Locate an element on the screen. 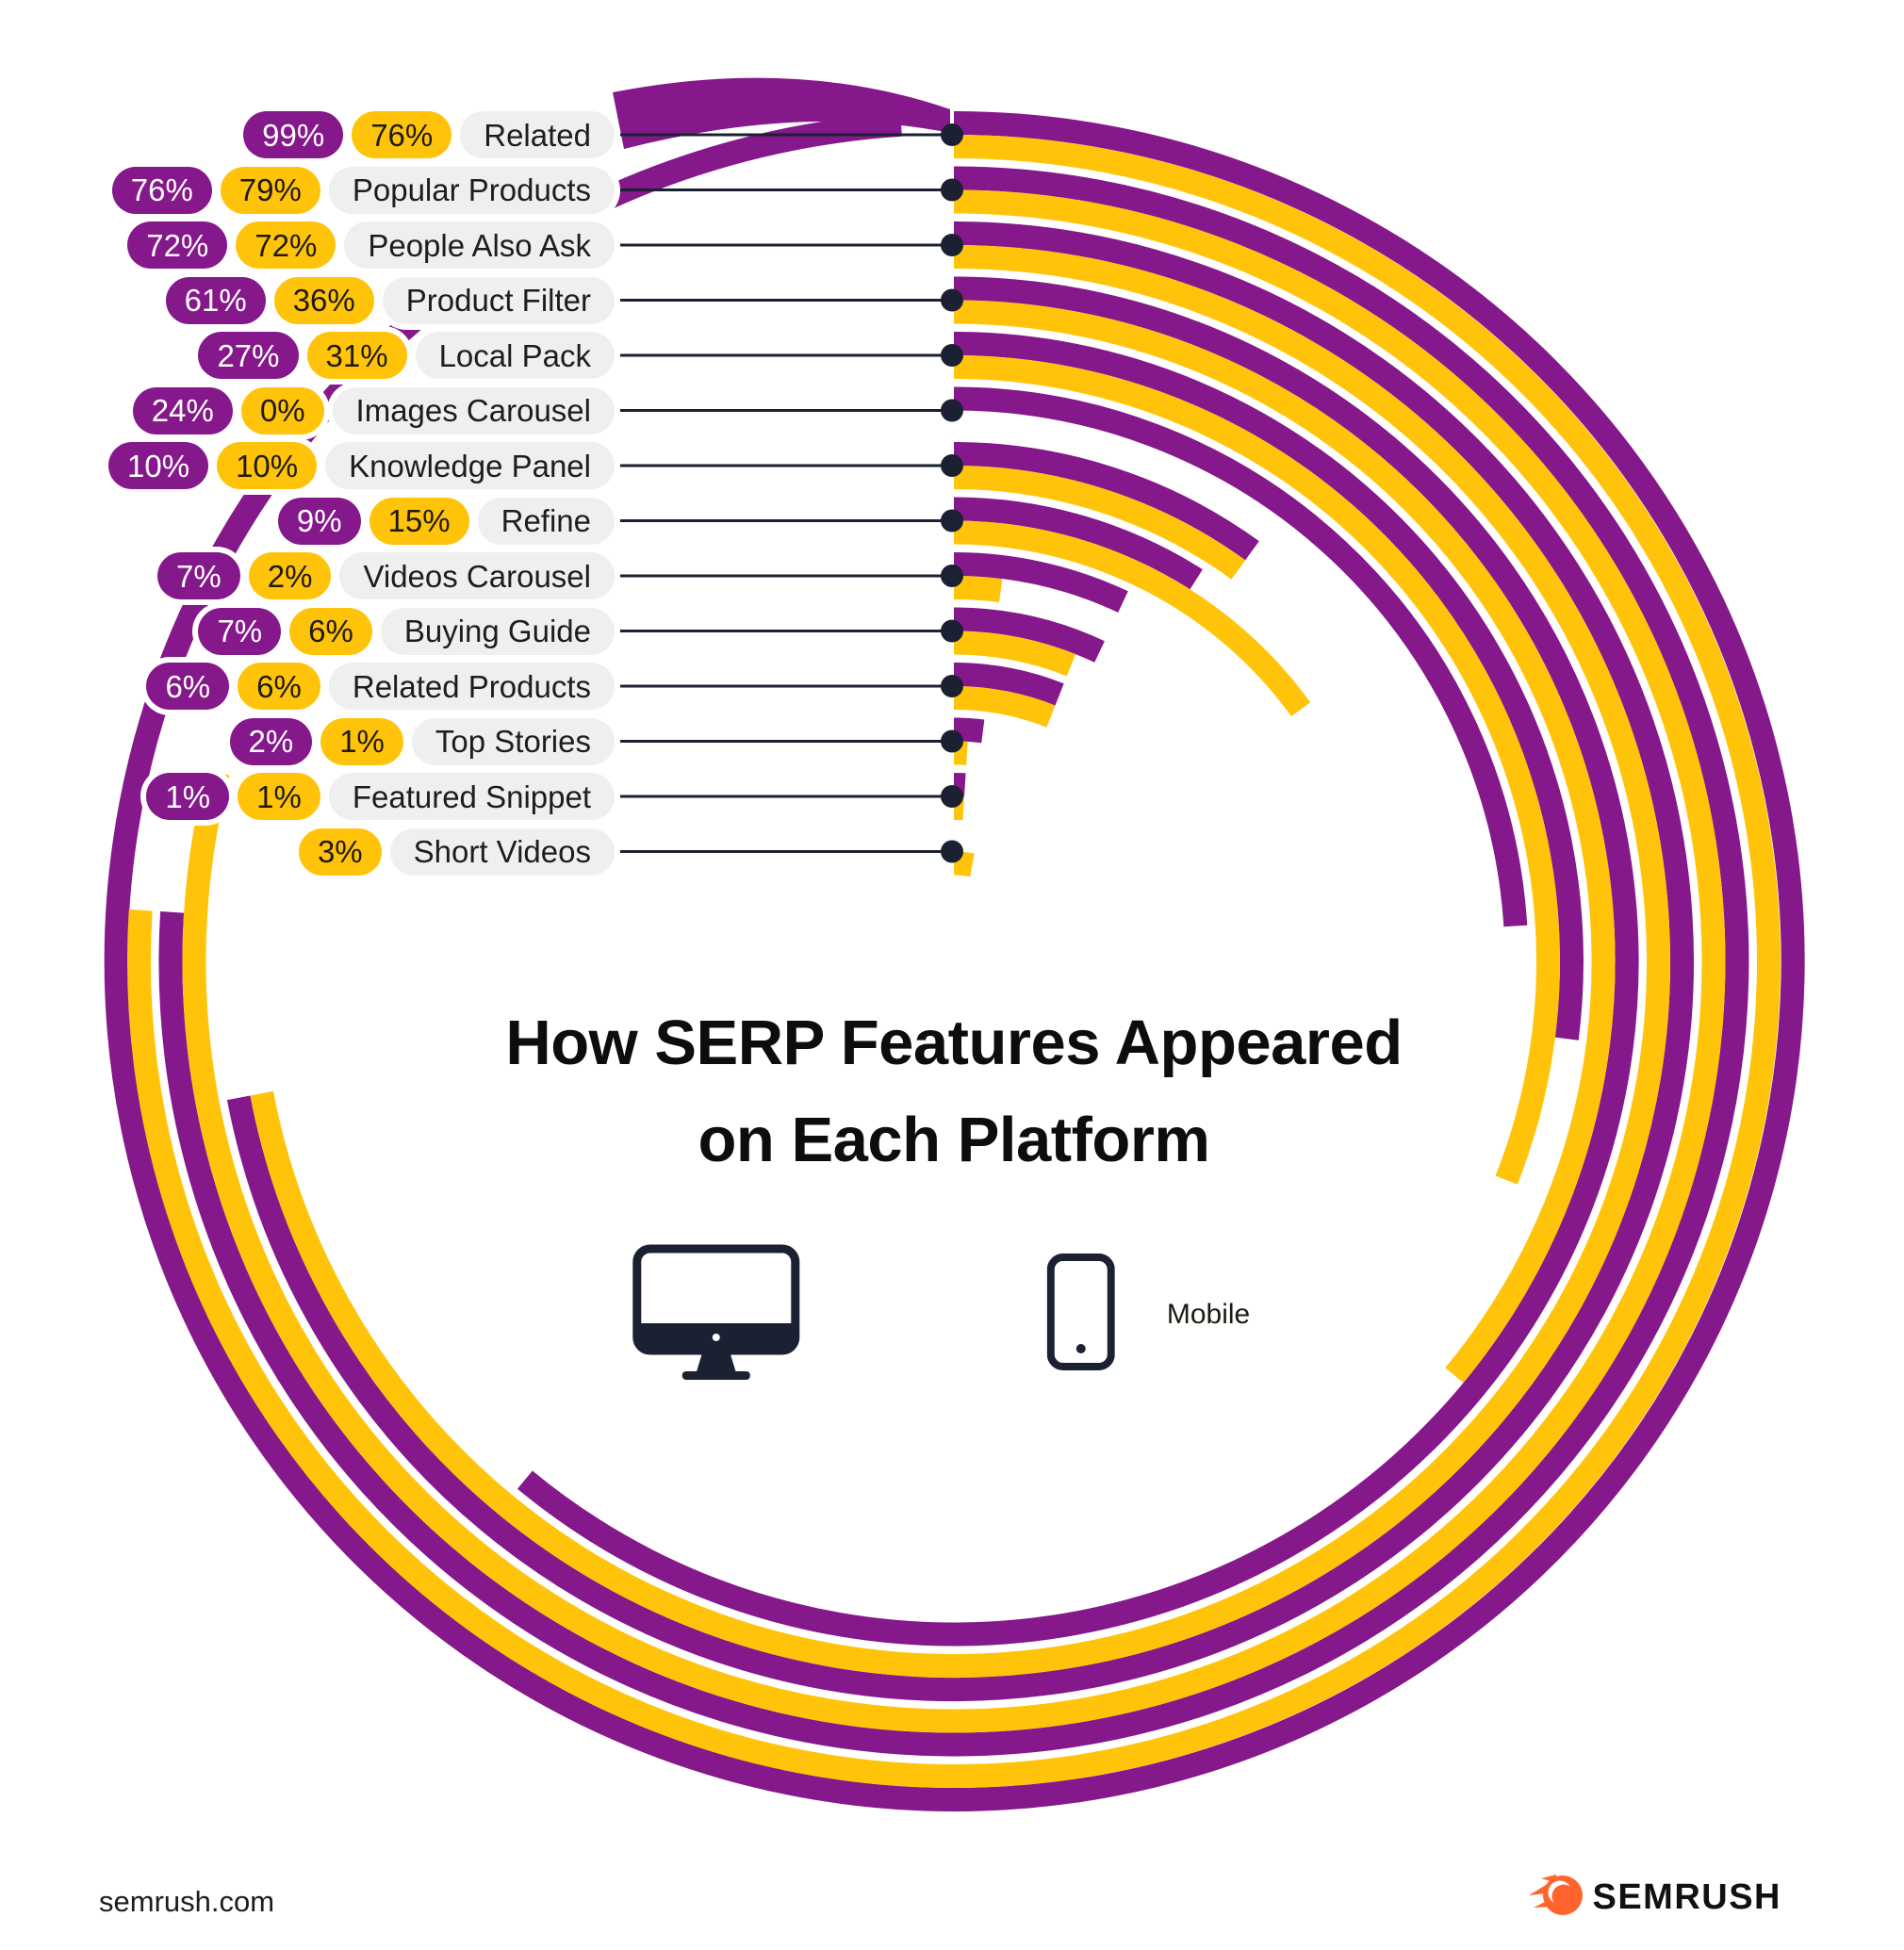 Image resolution: width=1904 pixels, height=1950 pixels. site-url: semrush.com is located at coordinates (187, 1902).